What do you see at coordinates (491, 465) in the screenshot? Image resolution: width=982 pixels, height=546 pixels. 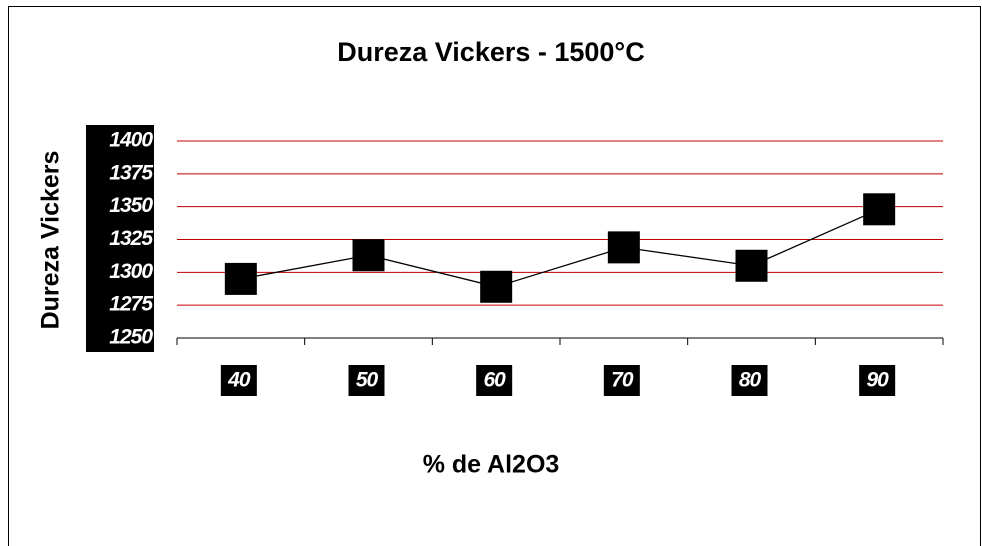 I see `x-axis-title: % de Al2O3` at bounding box center [491, 465].